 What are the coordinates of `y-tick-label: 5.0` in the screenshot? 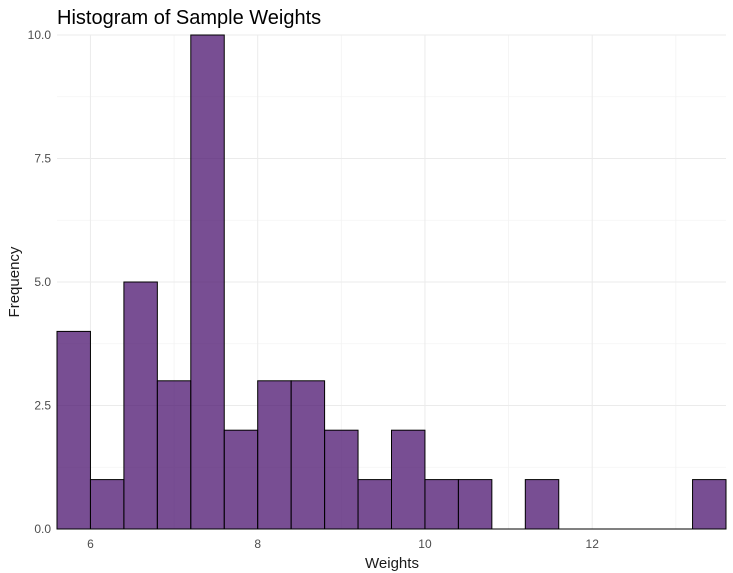 It's located at (42, 282).